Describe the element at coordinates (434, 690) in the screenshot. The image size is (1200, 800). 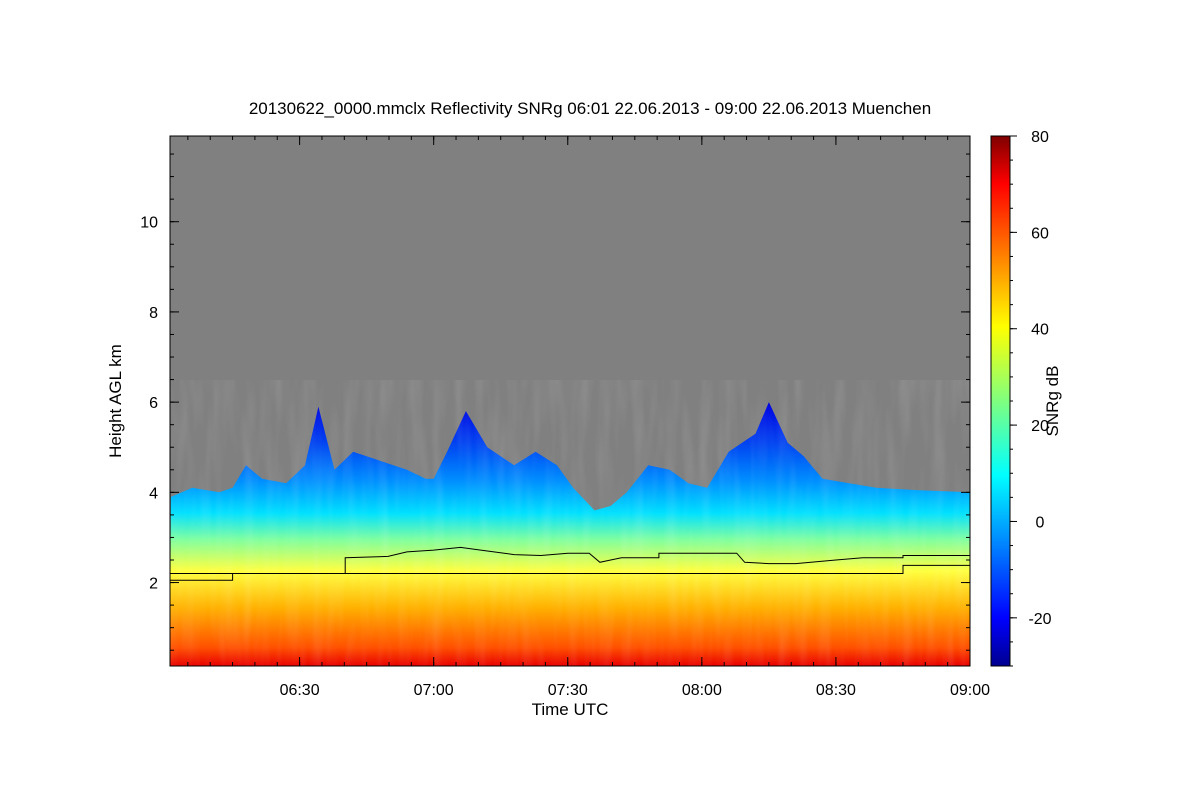
I see `x-tick-label: 07:00` at that location.